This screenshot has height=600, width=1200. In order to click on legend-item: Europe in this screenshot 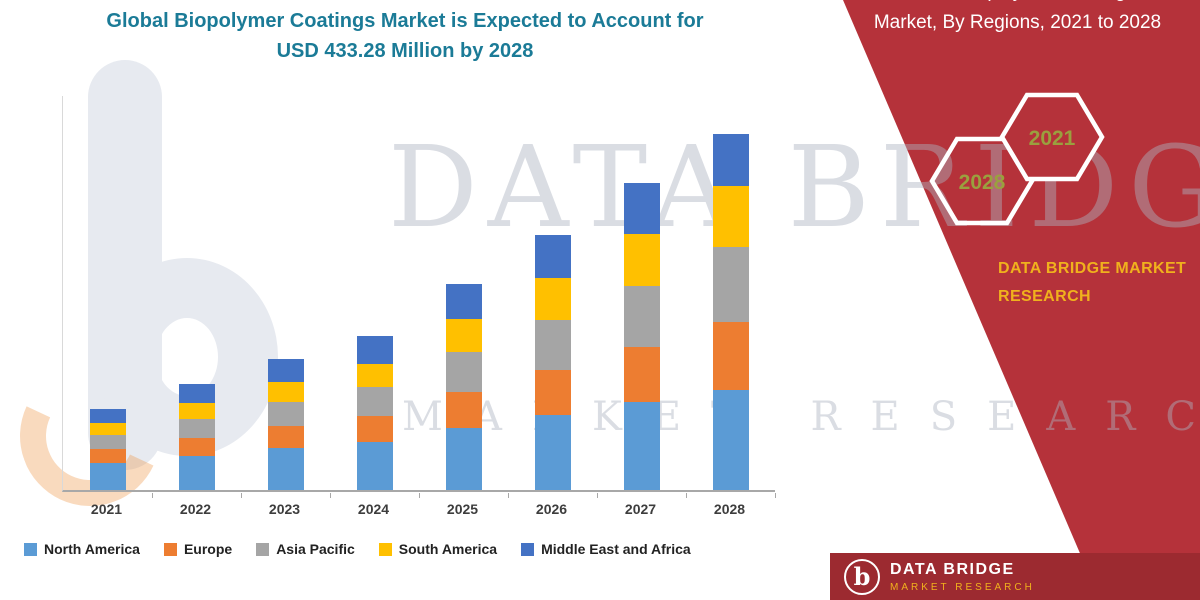, I will do `click(197, 549)`.